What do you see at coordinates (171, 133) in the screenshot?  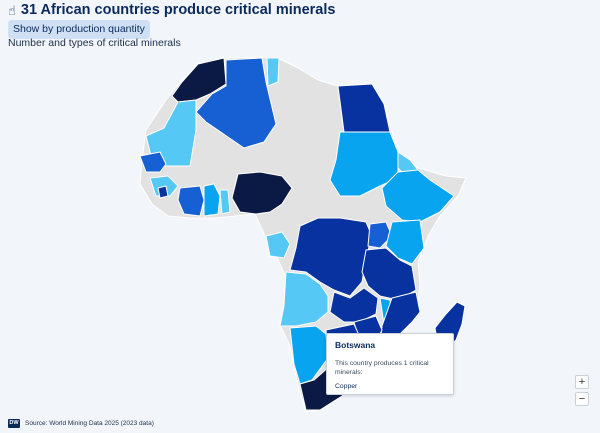 I see `country-mauritania` at bounding box center [171, 133].